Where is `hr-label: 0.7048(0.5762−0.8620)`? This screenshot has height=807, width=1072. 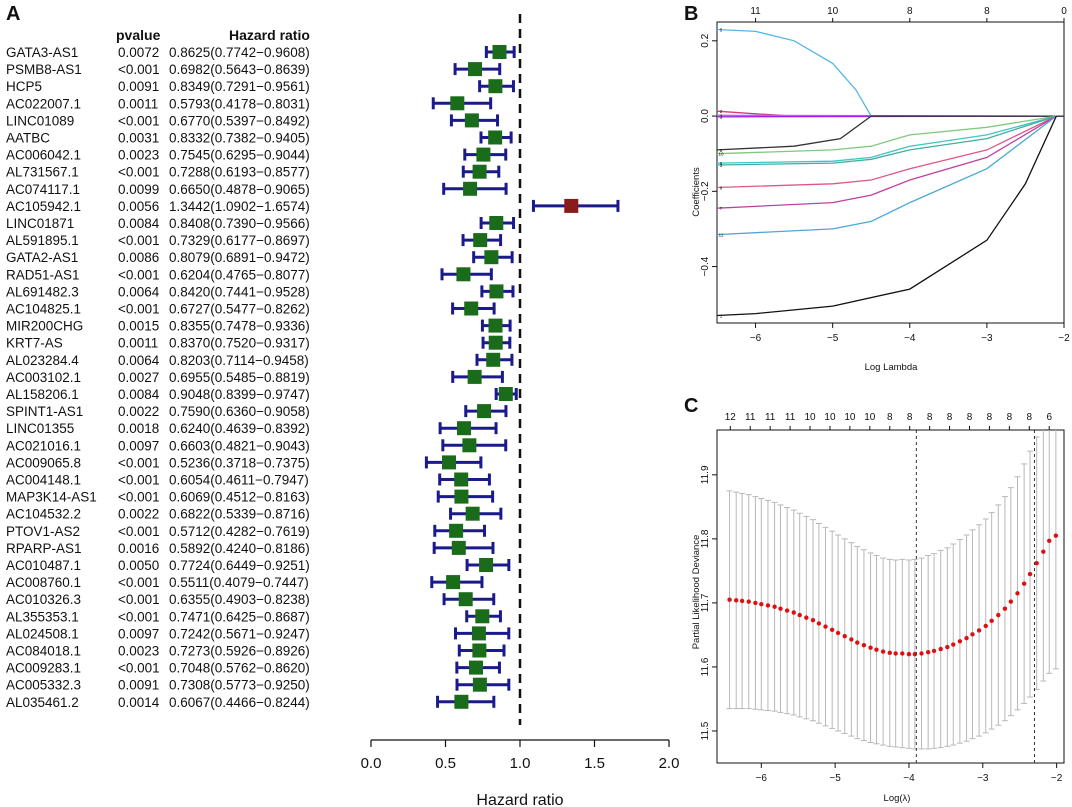 hr-label: 0.7048(0.5762−0.8620) is located at coordinates (239, 668).